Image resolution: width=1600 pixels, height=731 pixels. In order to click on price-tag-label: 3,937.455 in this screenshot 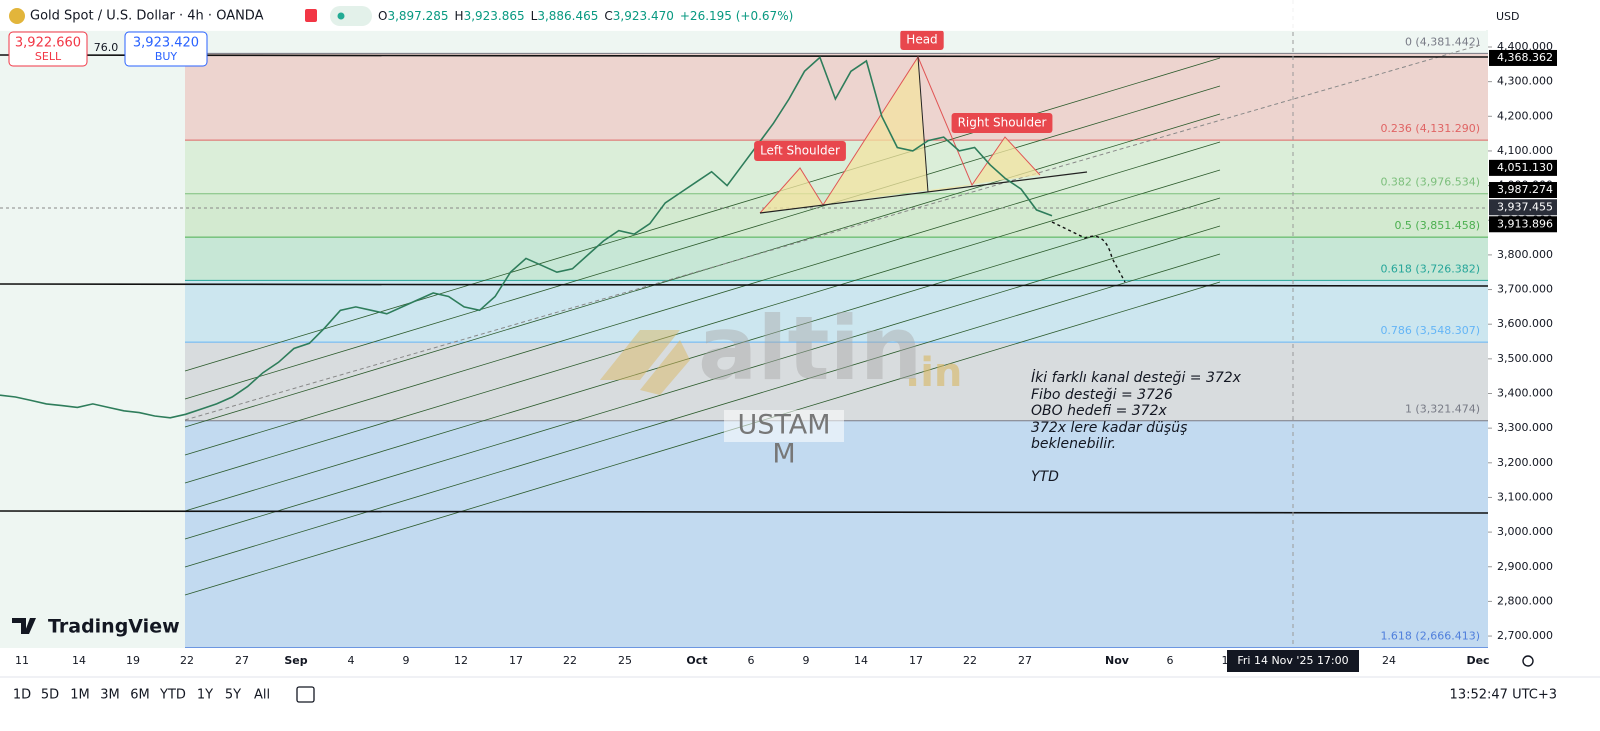, I will do `click(1525, 206)`.